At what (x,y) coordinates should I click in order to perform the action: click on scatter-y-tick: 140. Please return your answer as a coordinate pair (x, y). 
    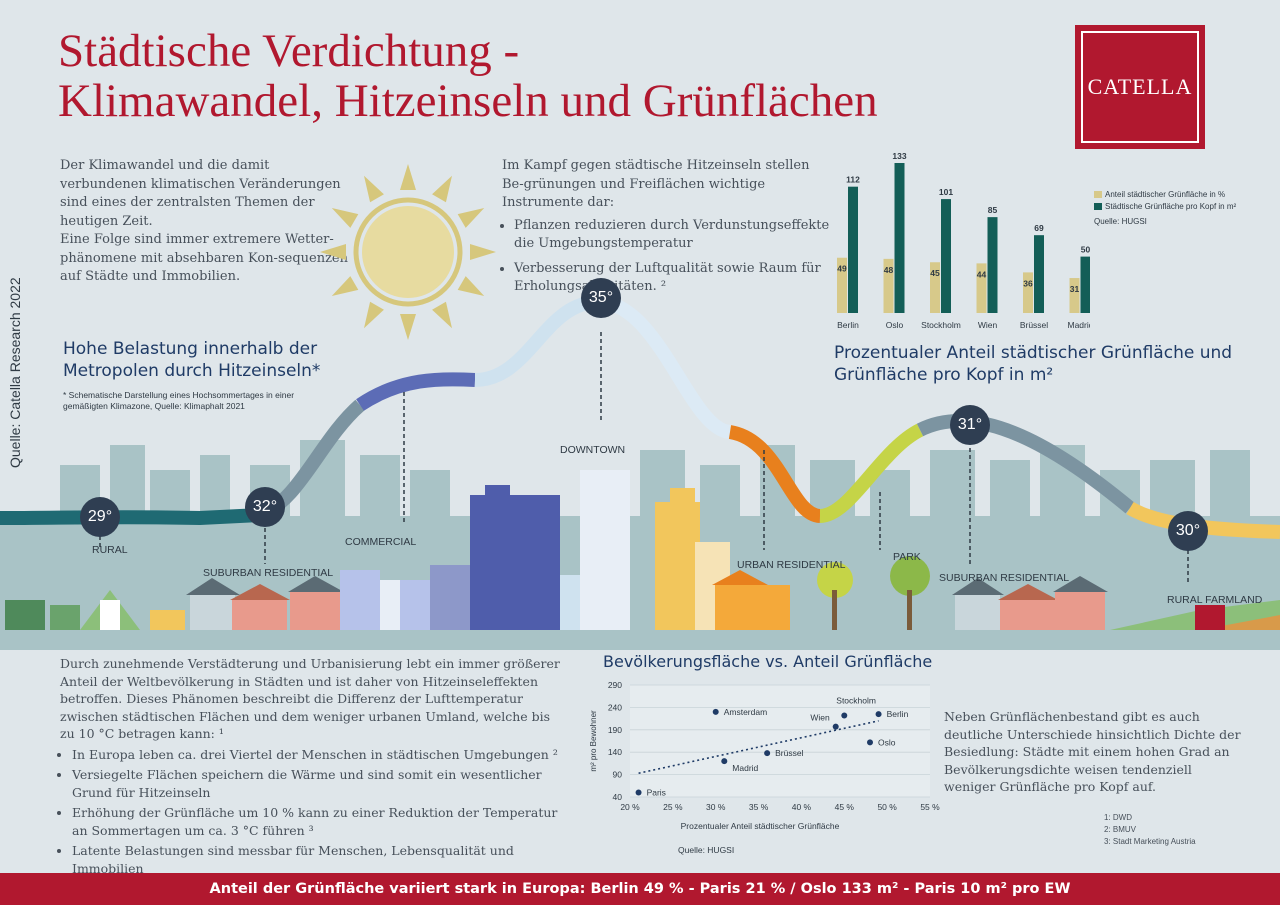
    Looking at the image, I should click on (615, 752).